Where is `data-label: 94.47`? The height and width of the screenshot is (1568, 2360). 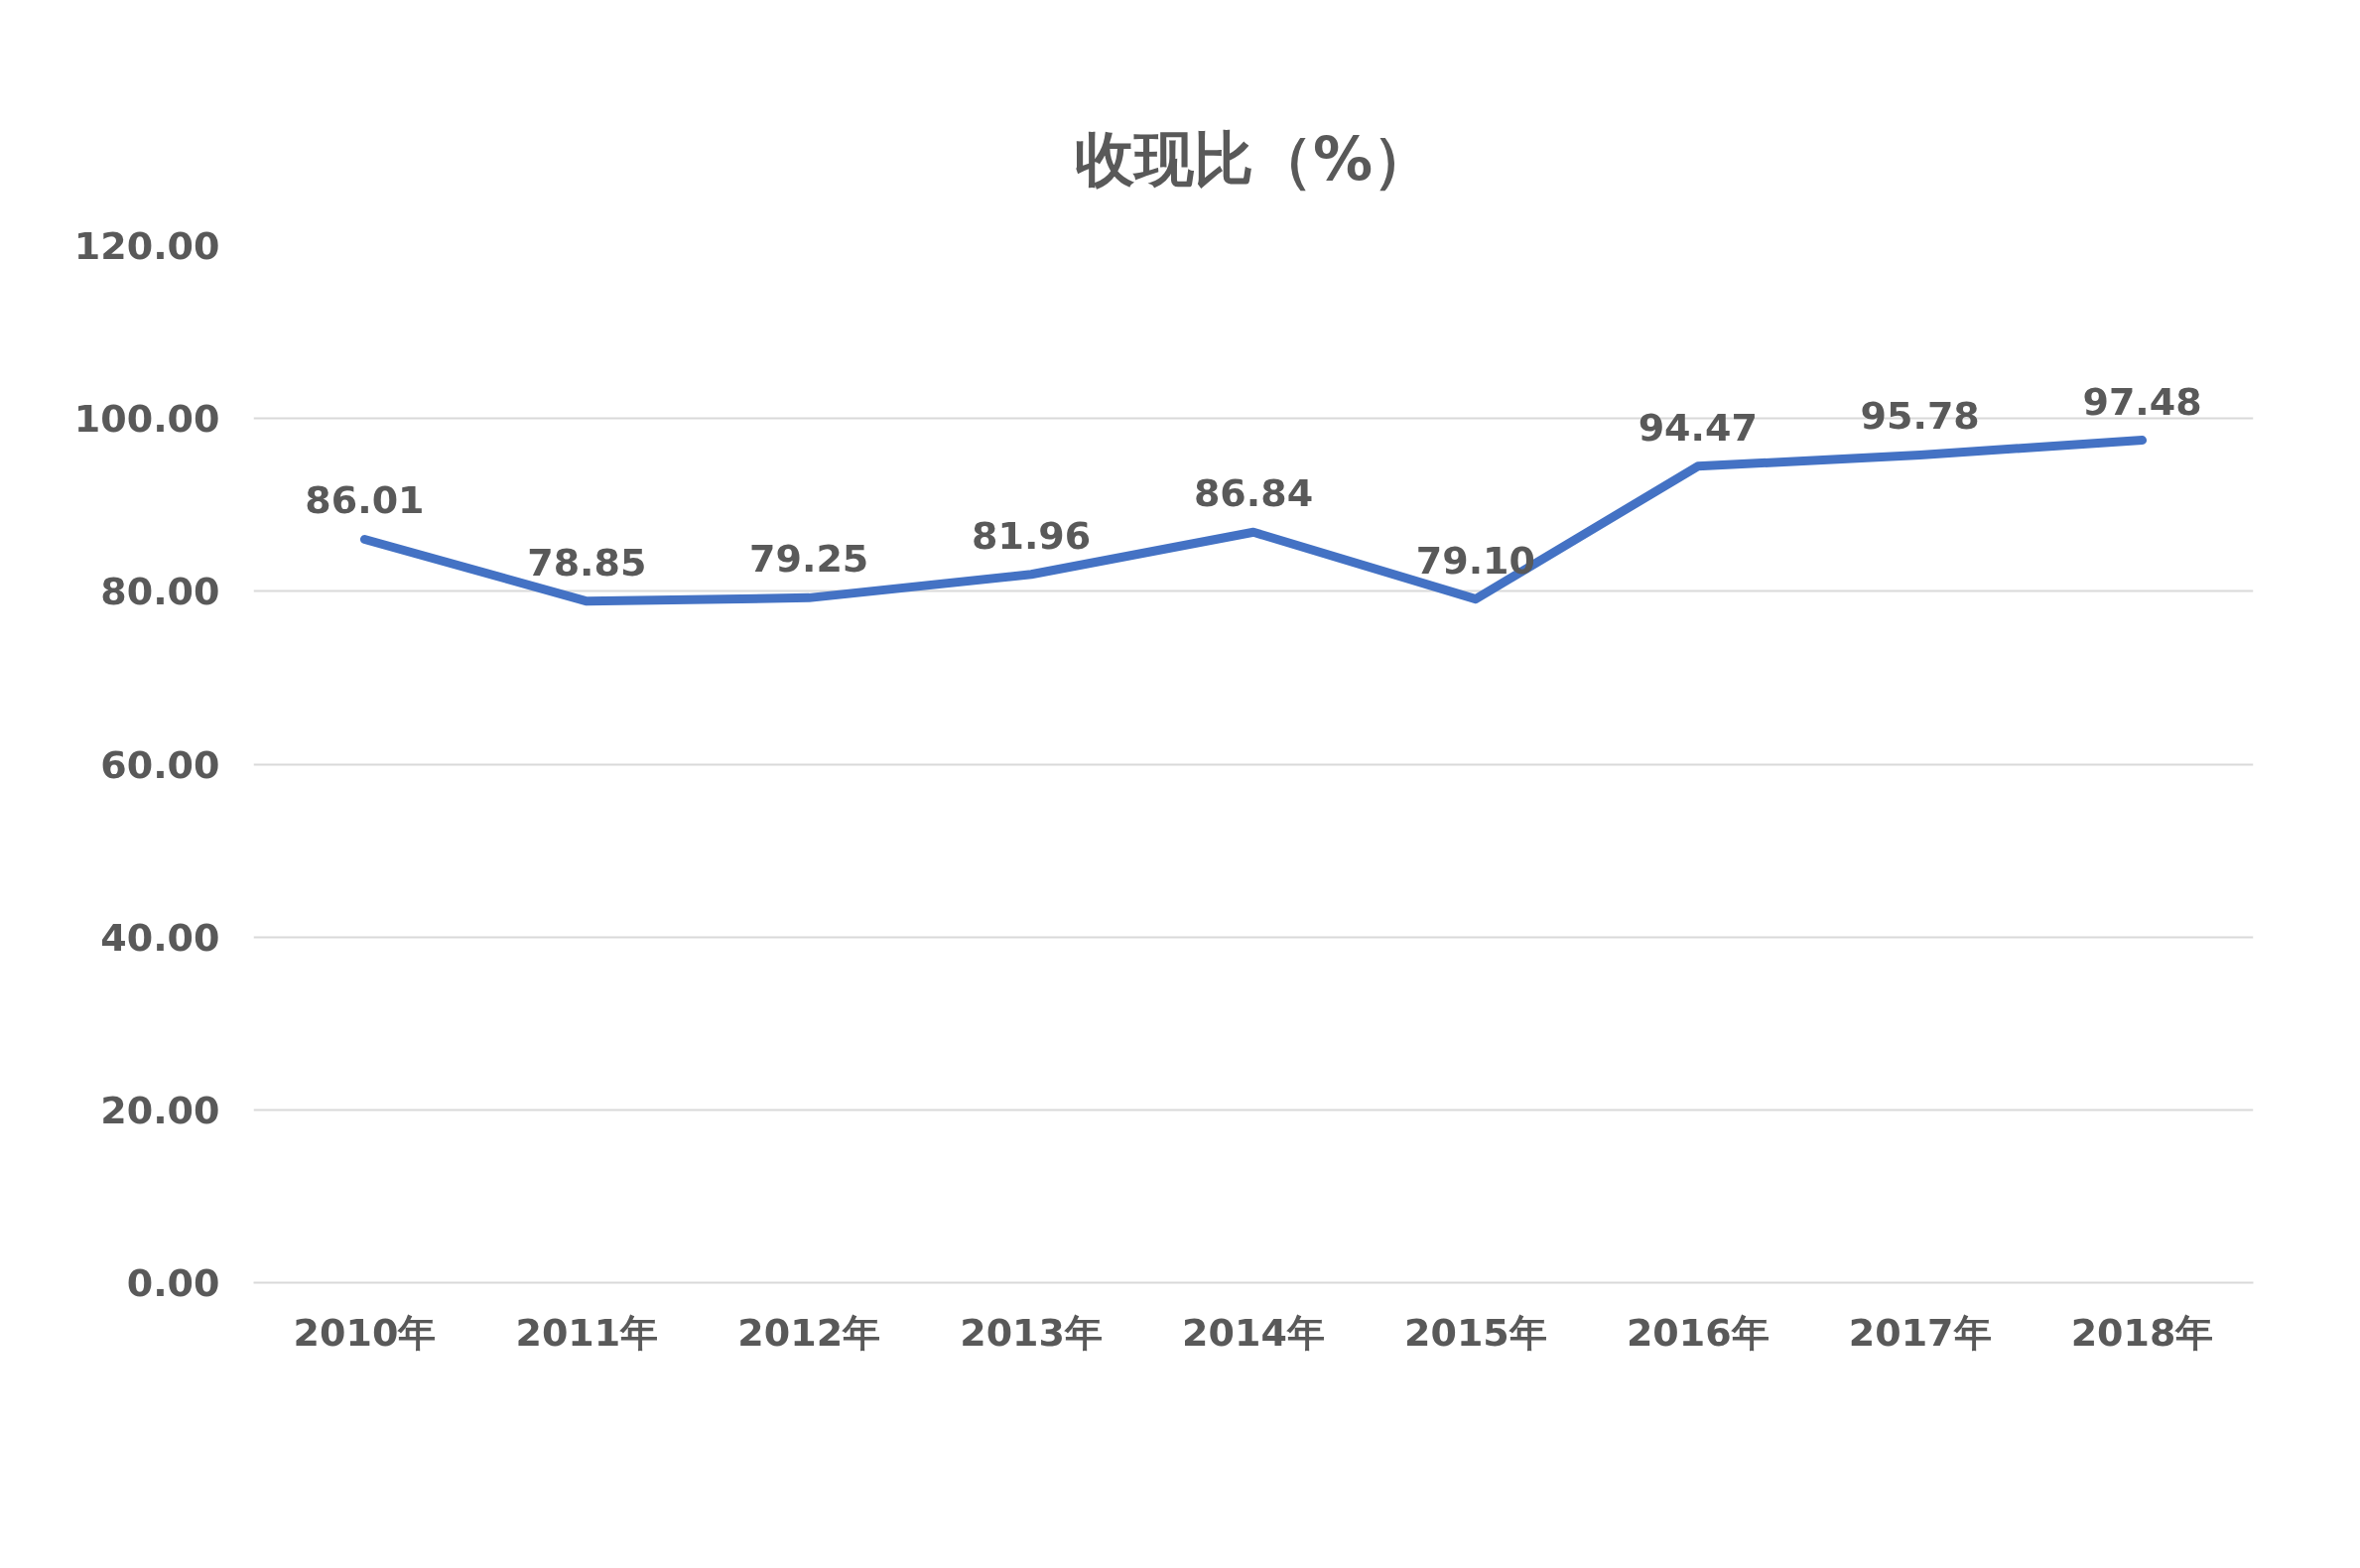
data-label: 94.47 is located at coordinates (1698, 427).